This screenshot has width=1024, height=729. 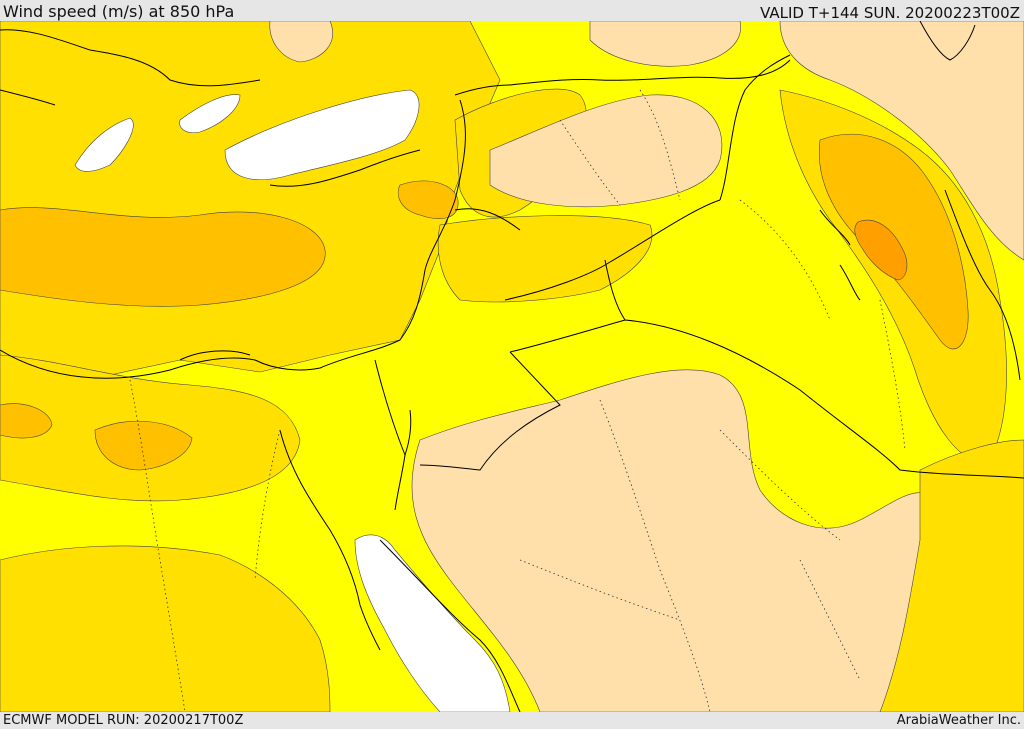 I want to click on wind-band-levant-coast, so click(x=428, y=199).